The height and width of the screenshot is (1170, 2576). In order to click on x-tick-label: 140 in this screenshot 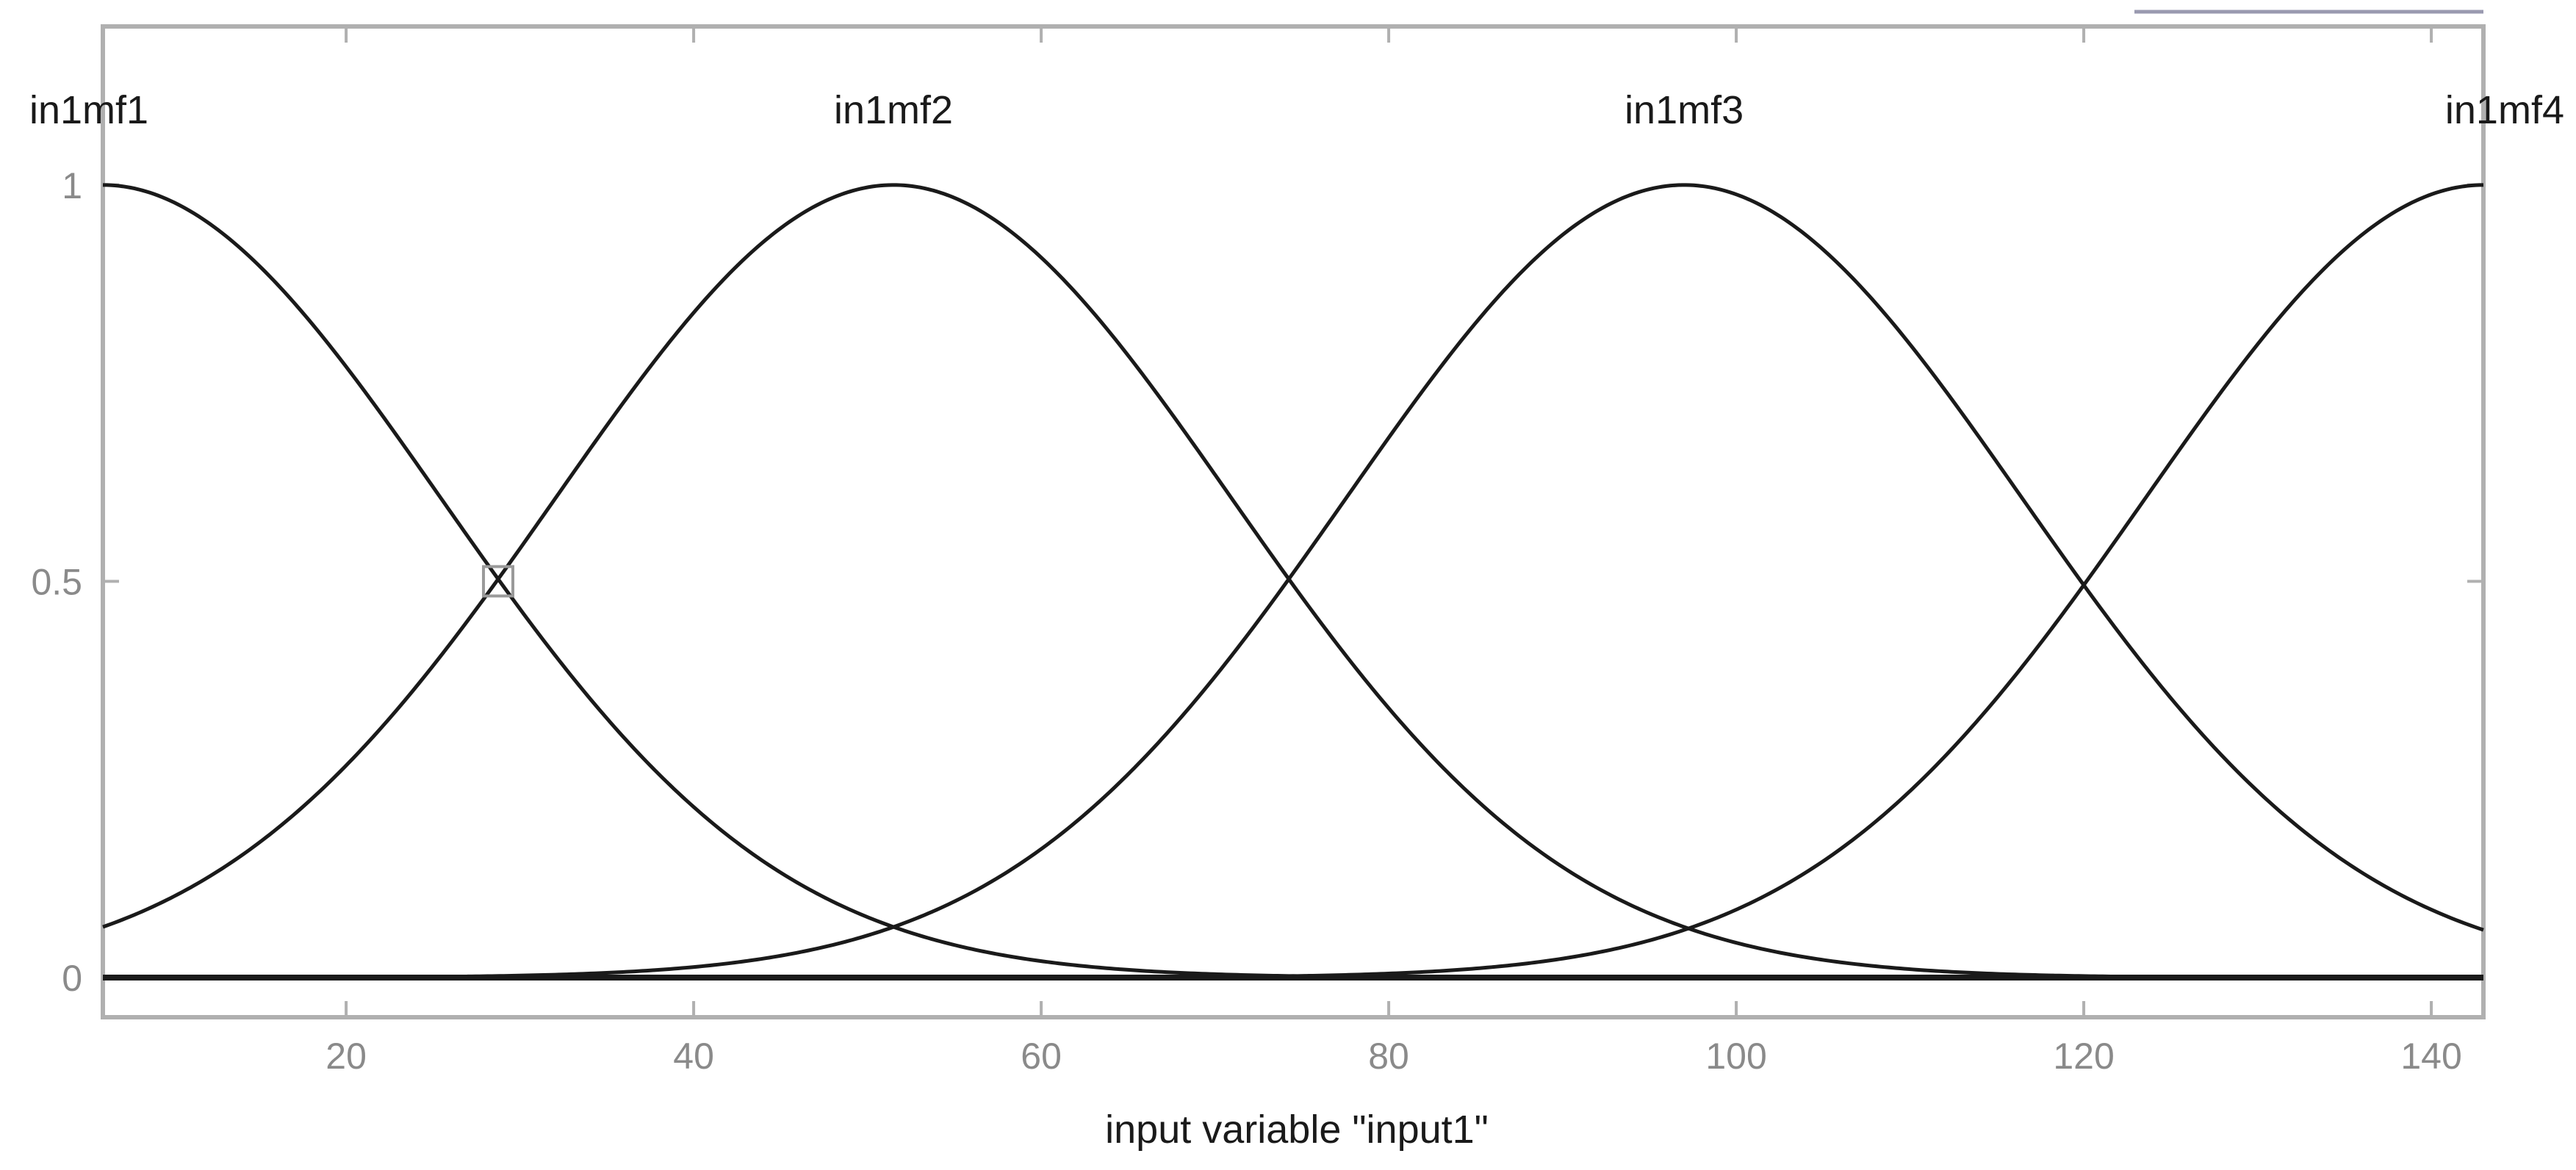, I will do `click(2430, 1056)`.